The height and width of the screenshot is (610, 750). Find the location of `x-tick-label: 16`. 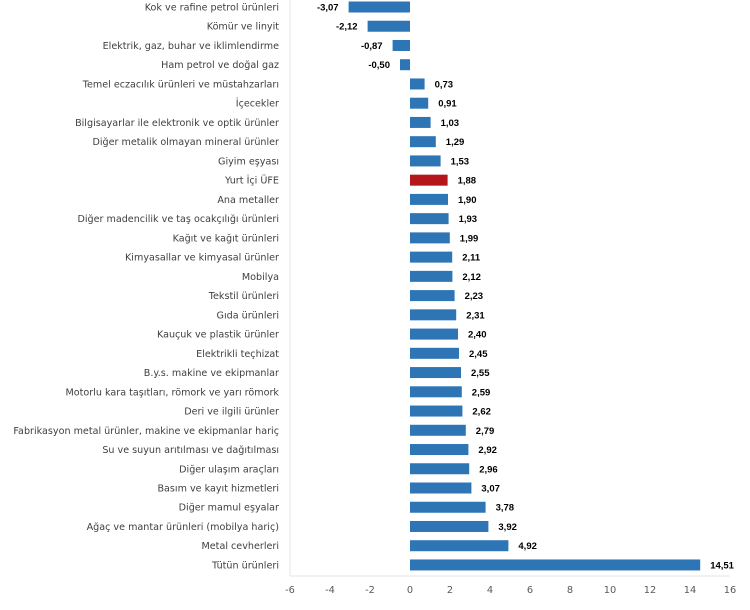

x-tick-label: 16 is located at coordinates (730, 590).